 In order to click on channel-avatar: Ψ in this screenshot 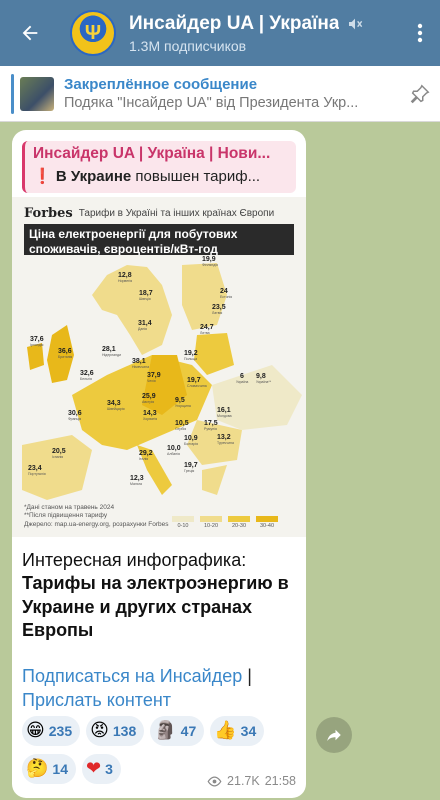, I will do `click(93, 33)`.